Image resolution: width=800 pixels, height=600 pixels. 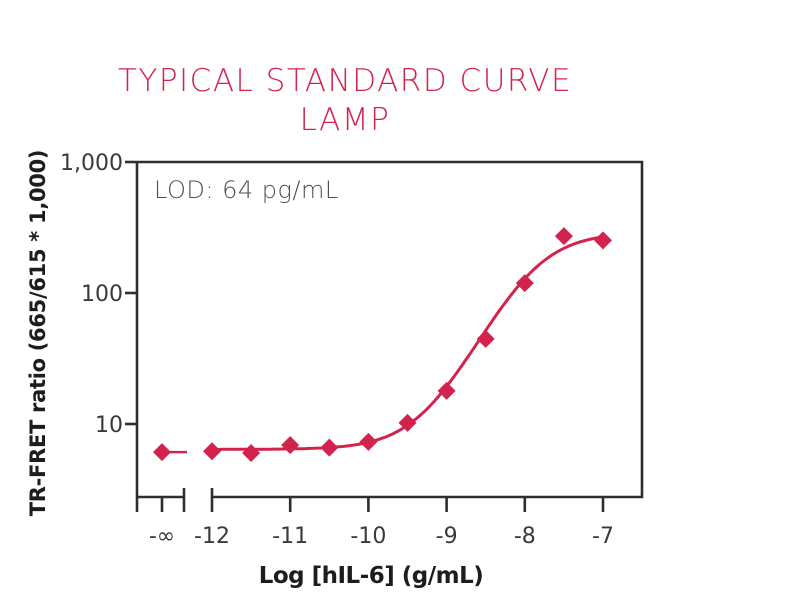 What do you see at coordinates (345, 81) in the screenshot?
I see `chart-title-line1: TYPICAL STANDARD CURVE` at bounding box center [345, 81].